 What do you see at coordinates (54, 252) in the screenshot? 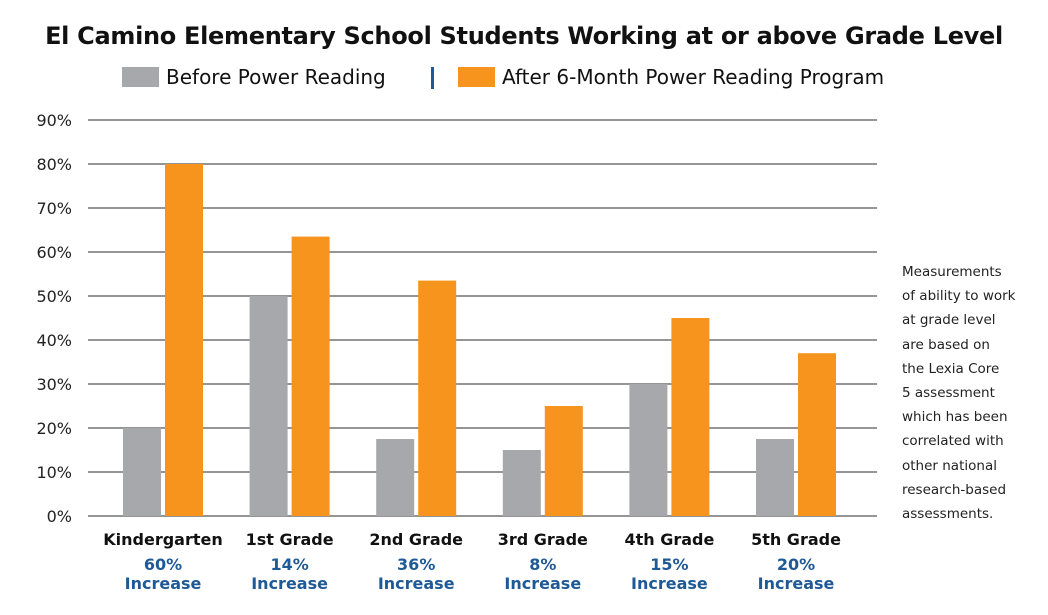
I see `y-tick-label: 60%` at bounding box center [54, 252].